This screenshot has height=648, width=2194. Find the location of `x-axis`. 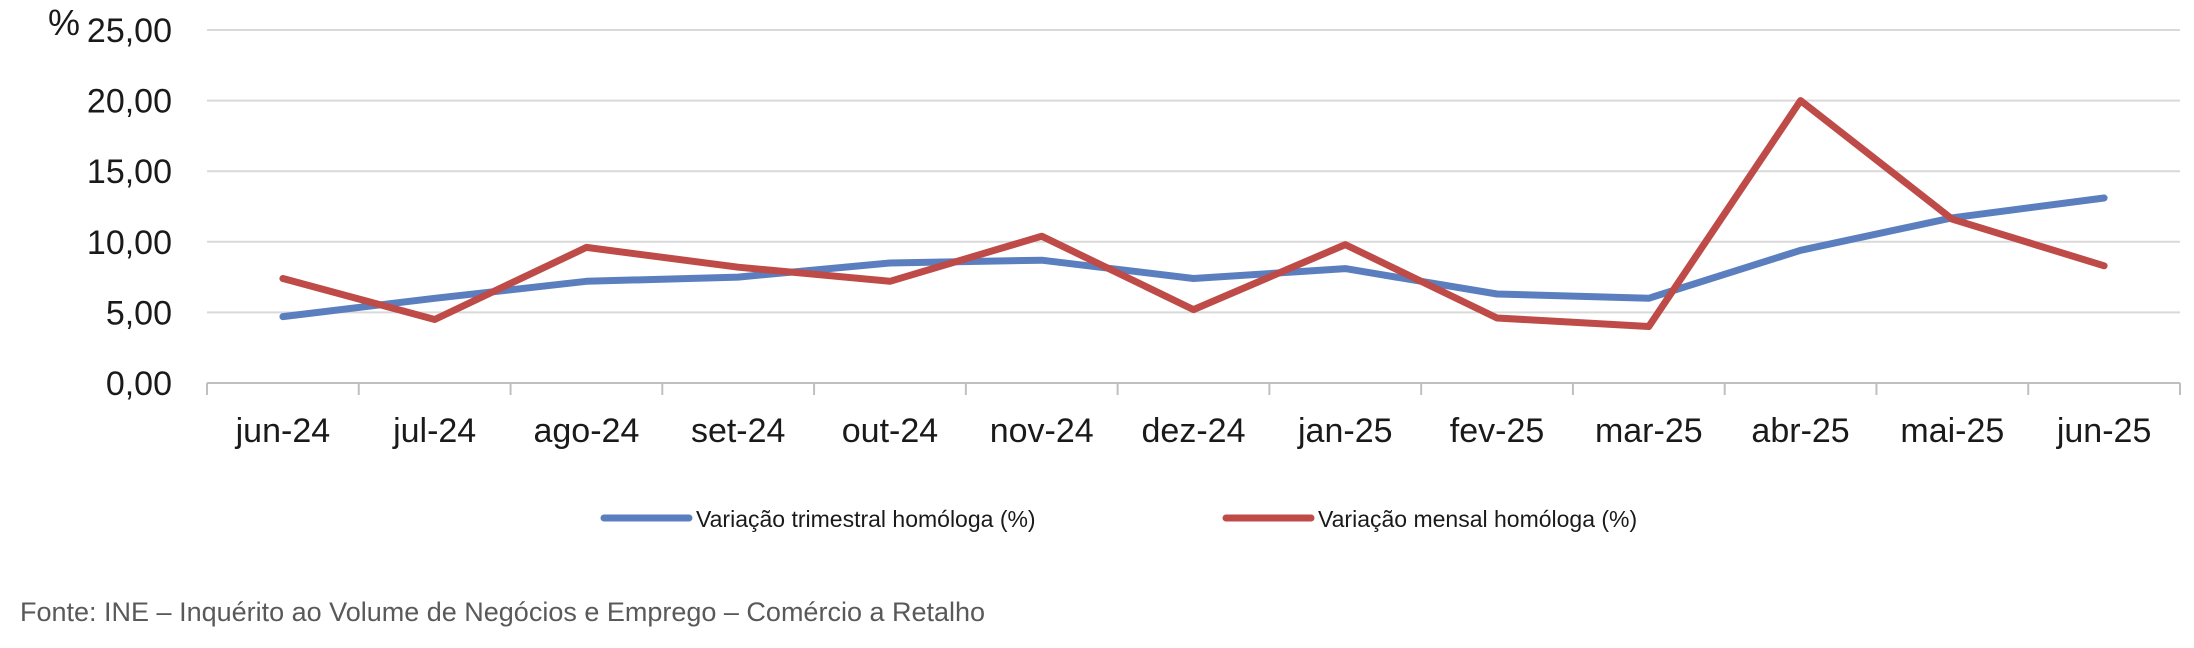

x-axis is located at coordinates (1193, 388).